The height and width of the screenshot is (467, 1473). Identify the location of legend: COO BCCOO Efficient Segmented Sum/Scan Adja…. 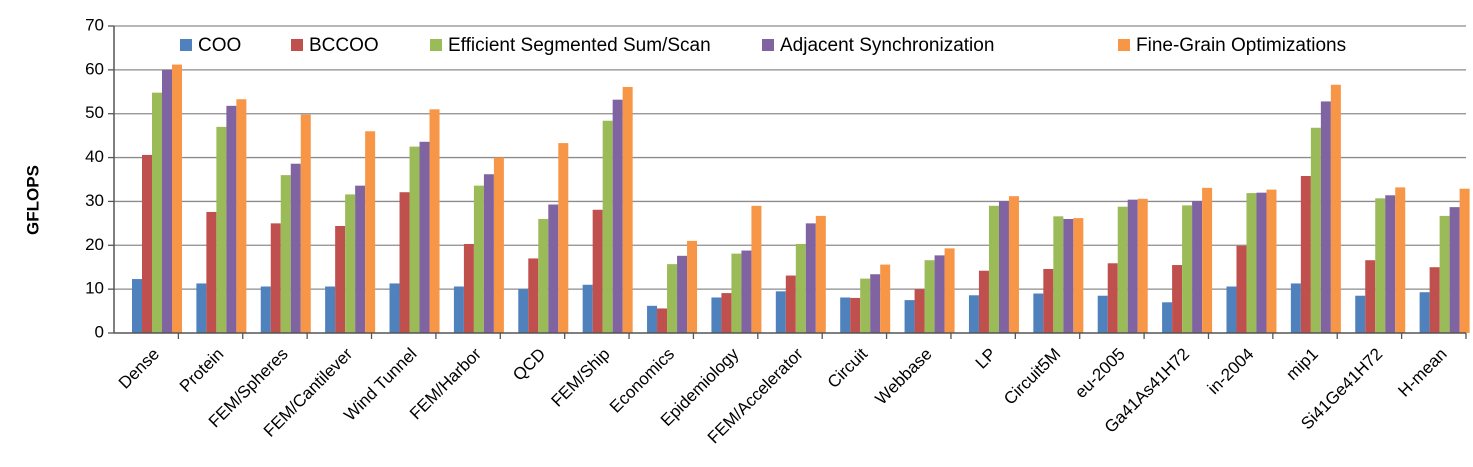
(767, 46).